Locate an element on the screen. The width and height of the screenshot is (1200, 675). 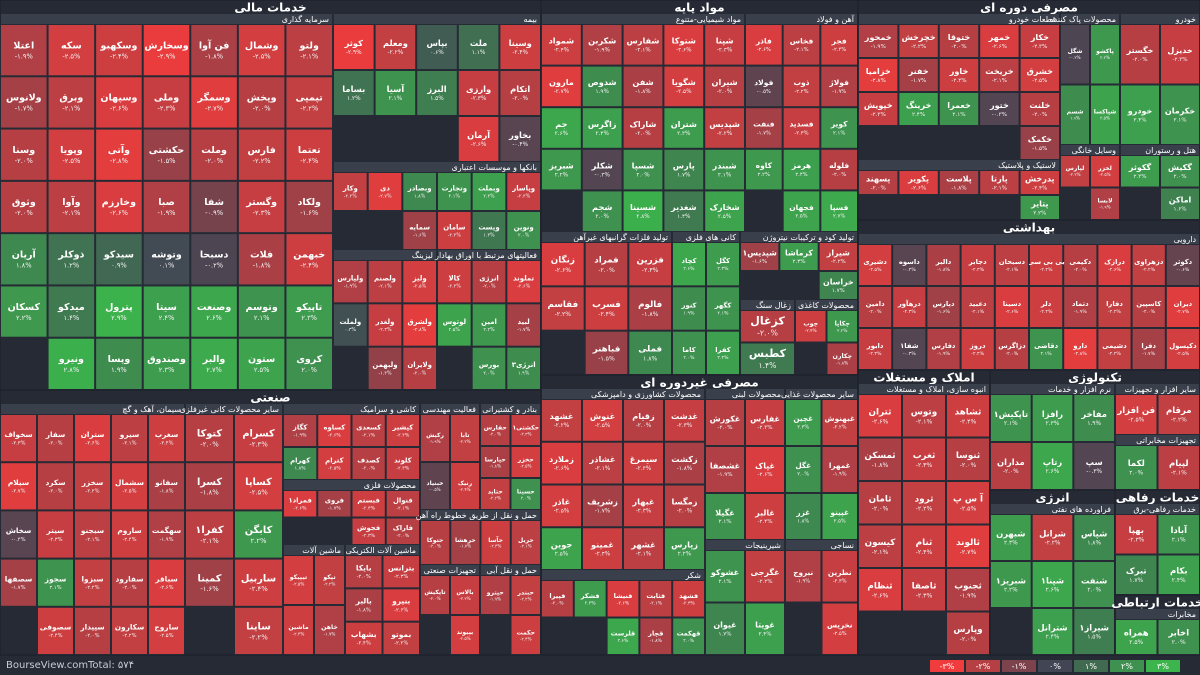
tile-name: دروز is located at coordinates (977, 346).